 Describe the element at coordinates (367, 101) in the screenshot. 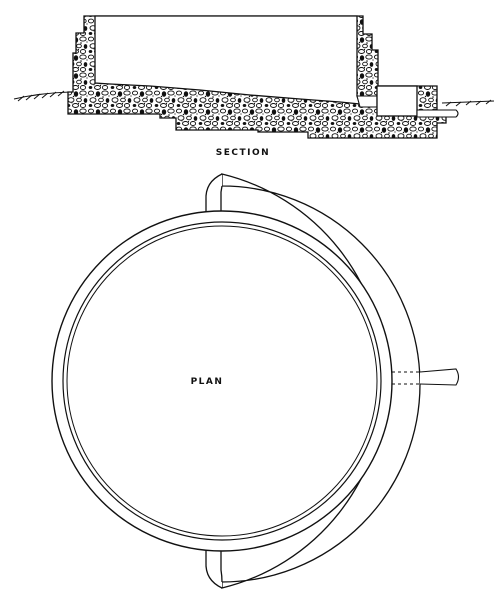

I see `outlet-channel` at that location.